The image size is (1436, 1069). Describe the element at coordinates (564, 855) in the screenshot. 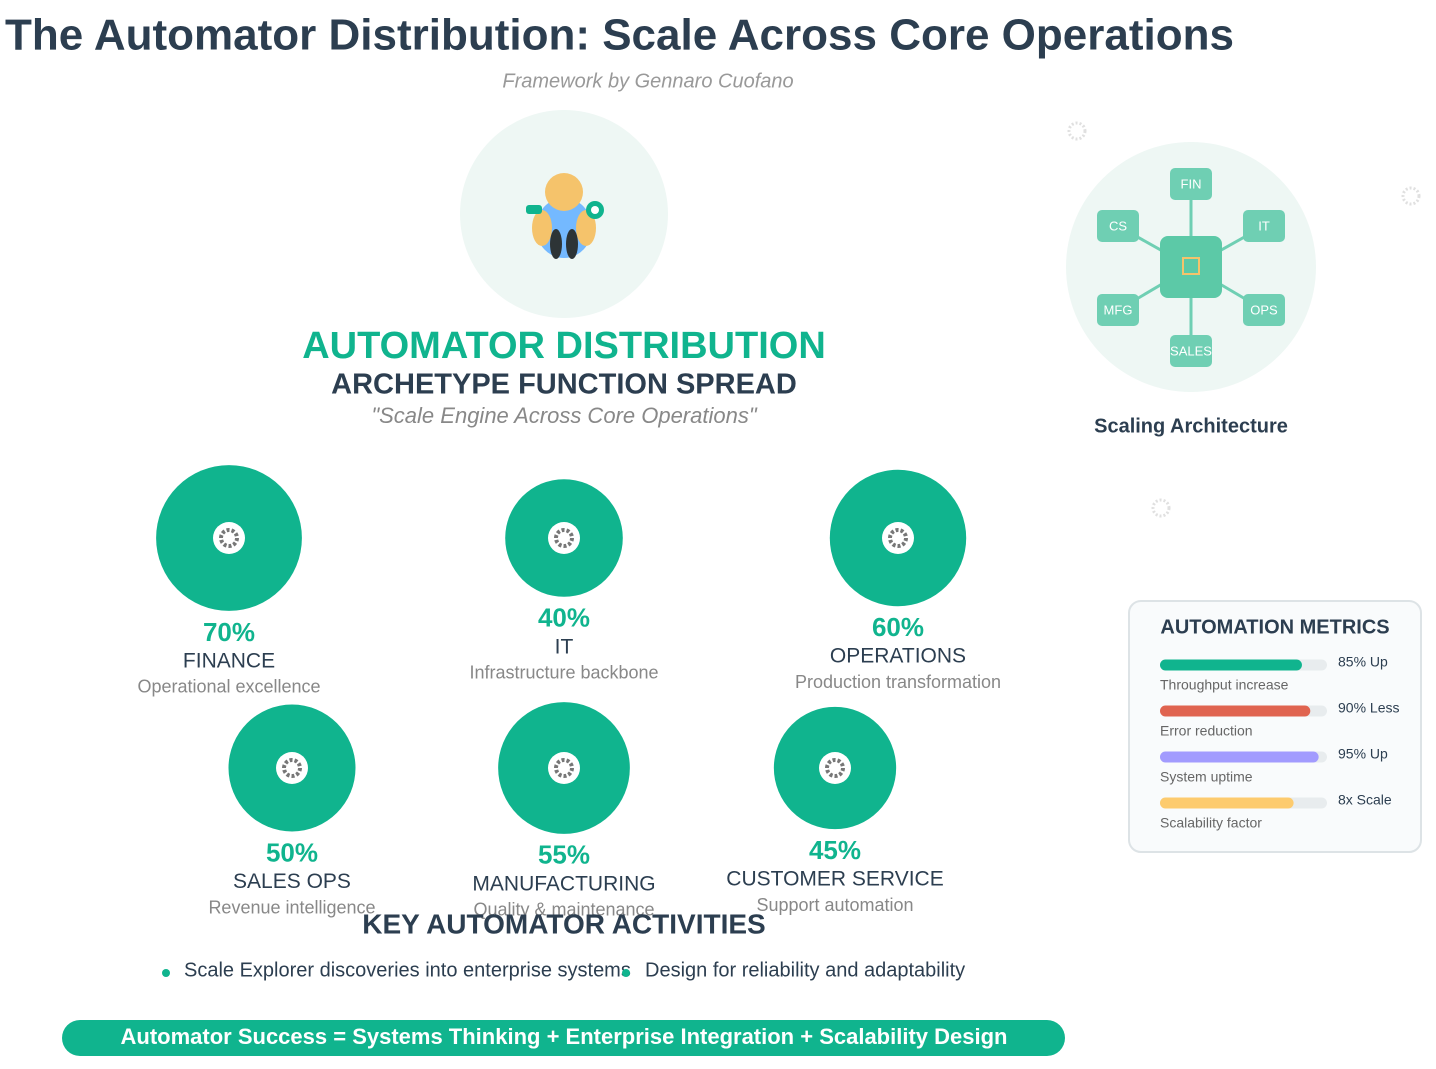

I see `function-share: 55%` at that location.